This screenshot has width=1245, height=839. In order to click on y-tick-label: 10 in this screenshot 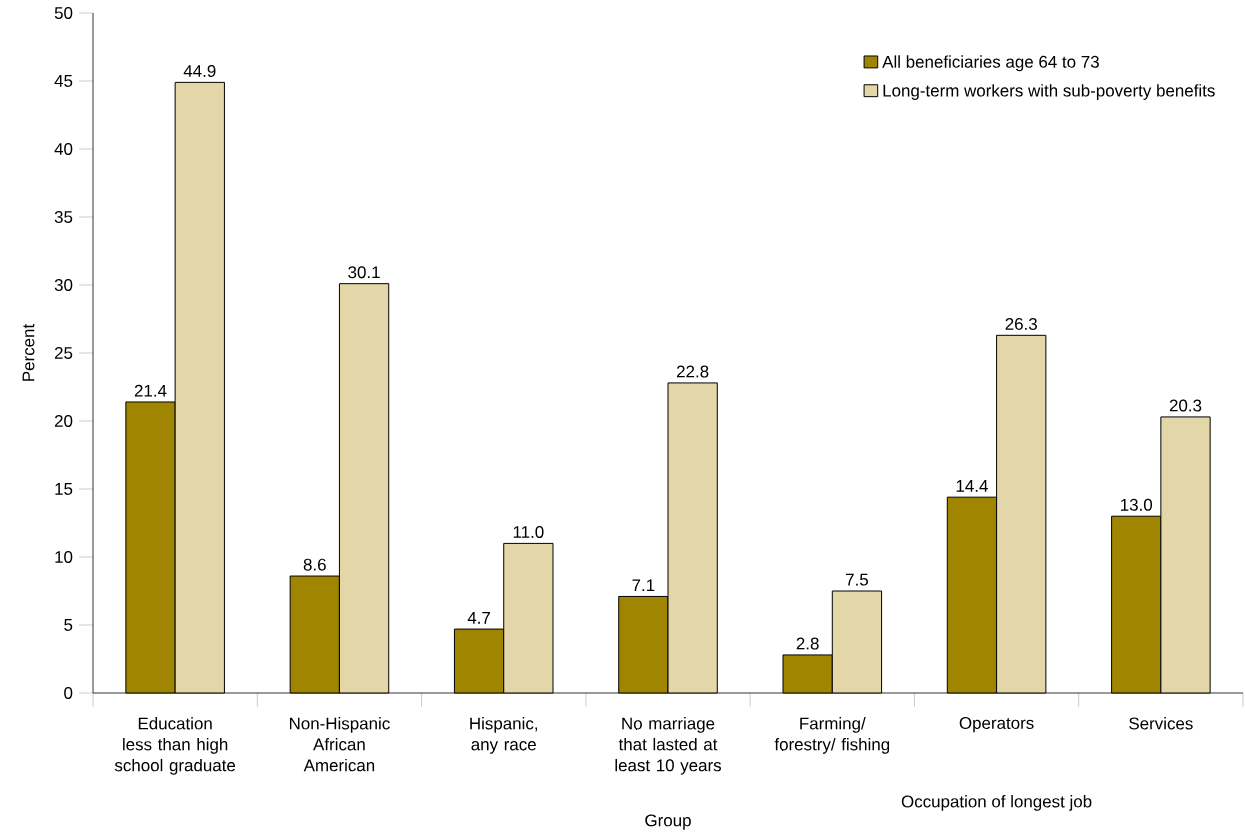, I will do `click(64, 557)`.